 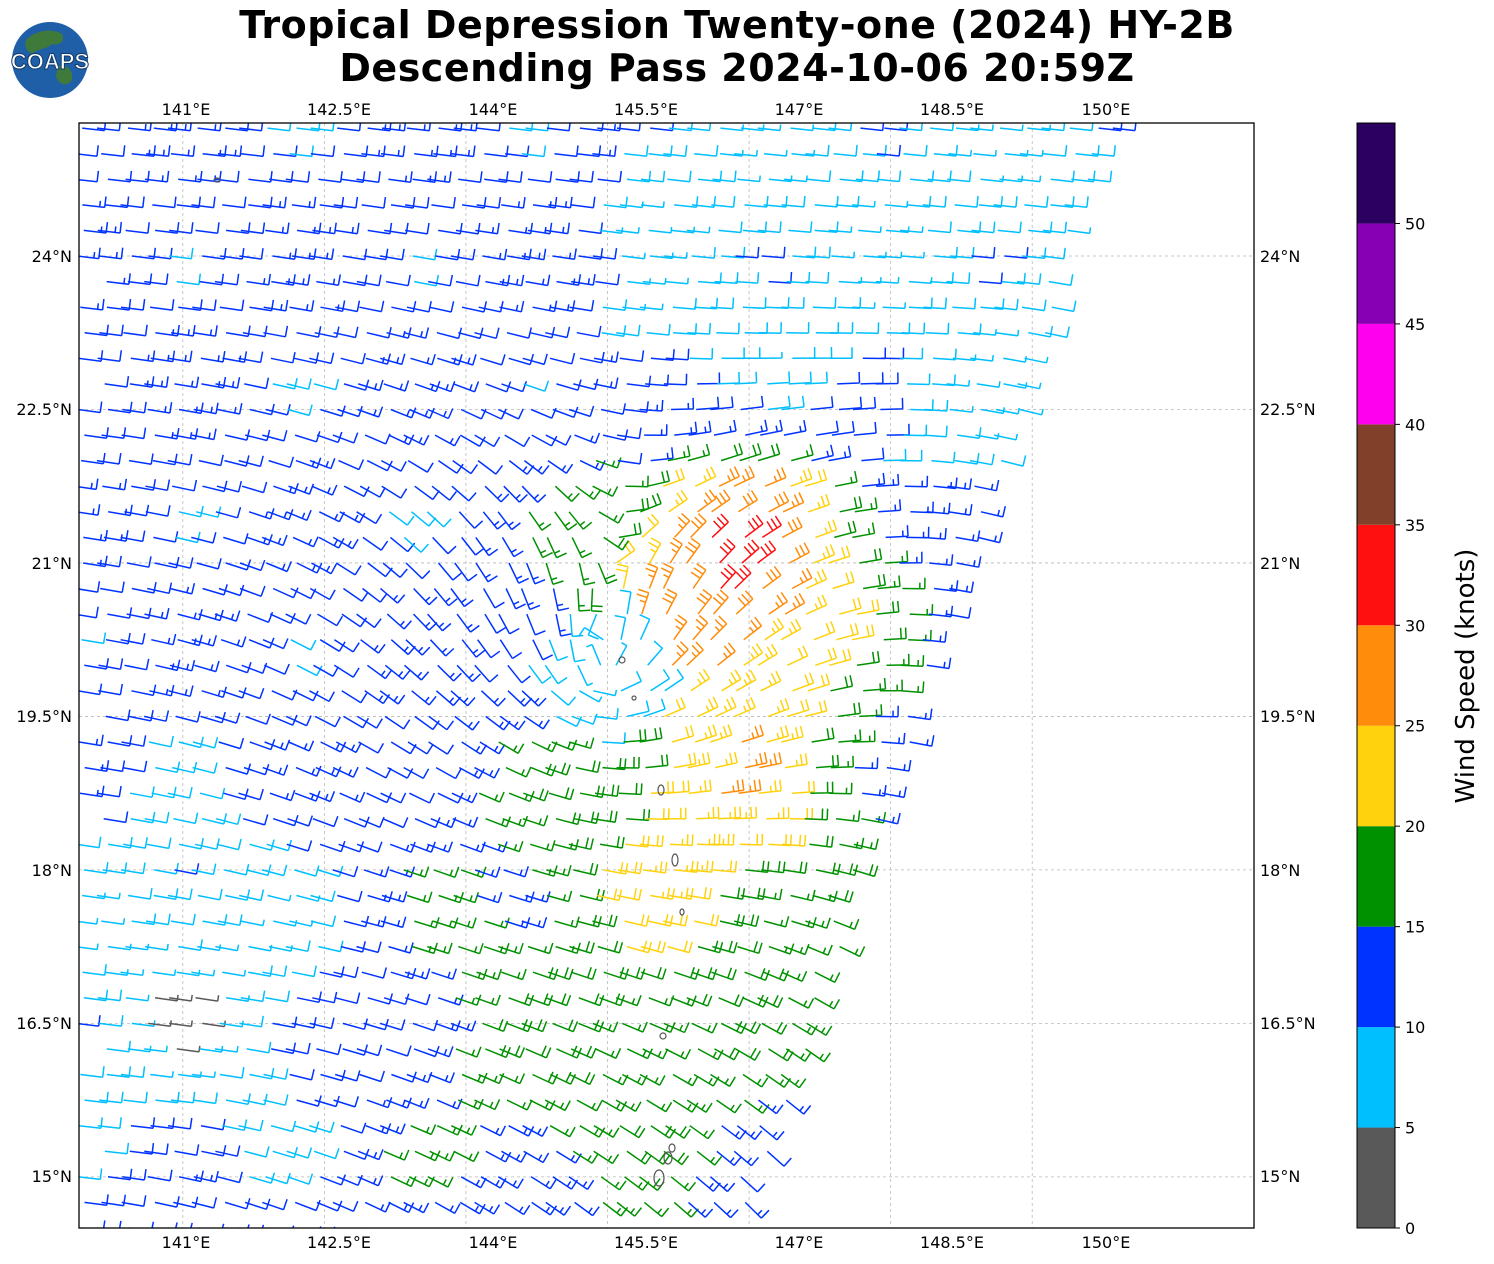 What do you see at coordinates (1288, 1023) in the screenshot?
I see `lat-tick-label: 16.5°N` at bounding box center [1288, 1023].